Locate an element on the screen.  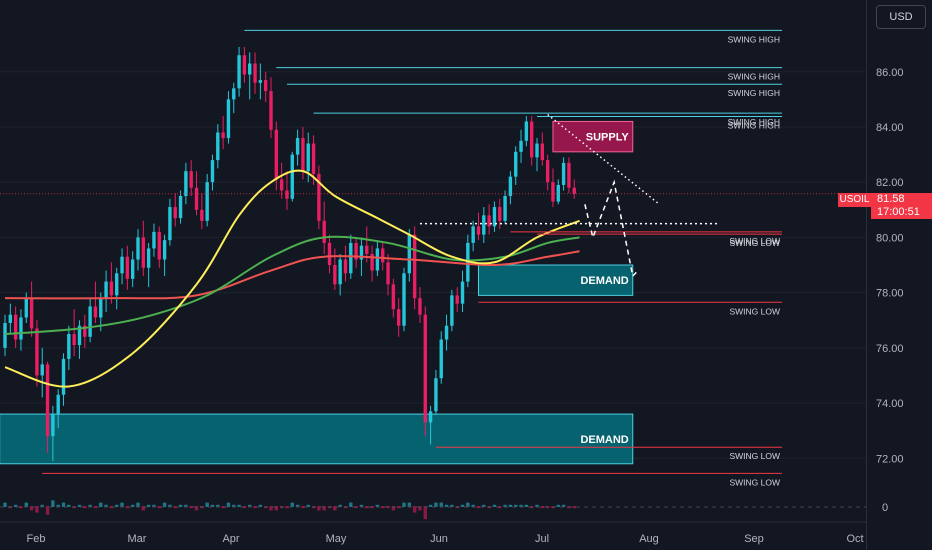
month-label: Apr is located at coordinates (230, 539).